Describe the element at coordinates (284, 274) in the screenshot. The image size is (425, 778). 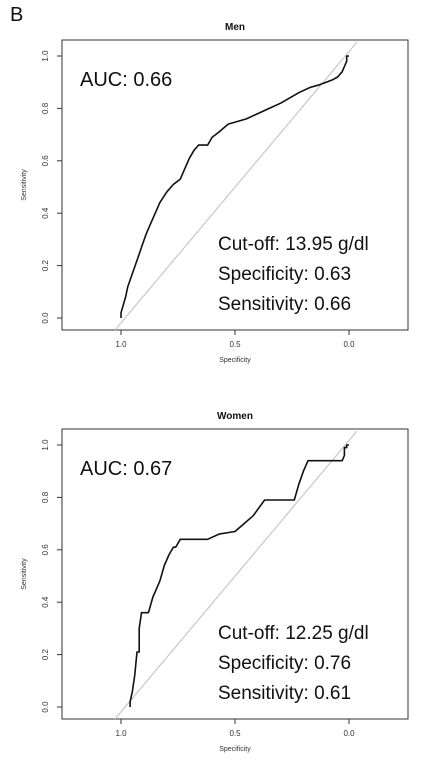
I see `specificity-annotation: Specificity: 0.63` at that location.